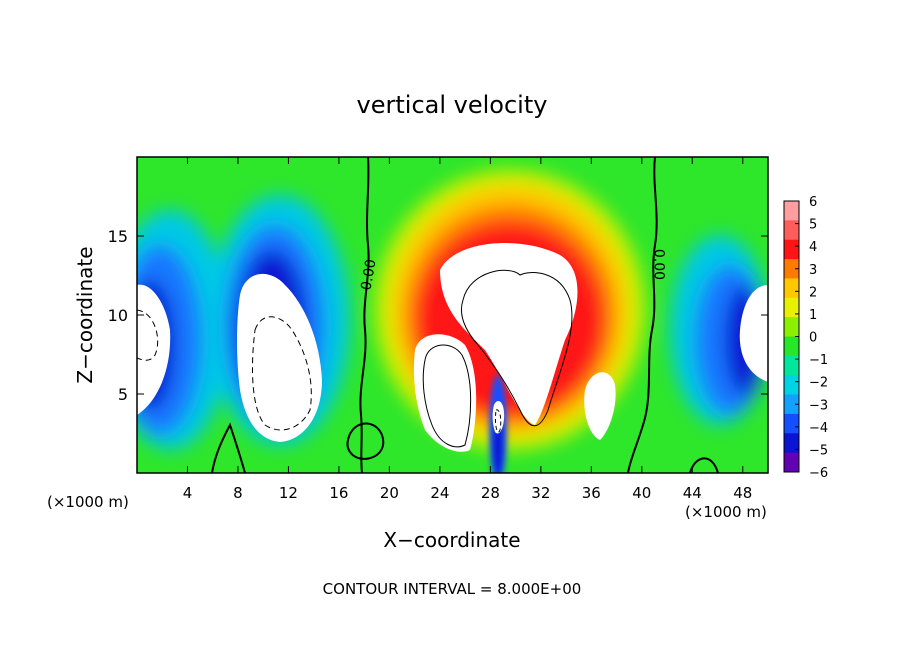  Describe the element at coordinates (642, 315) in the screenshot. I see `zero-contour-right` at that location.